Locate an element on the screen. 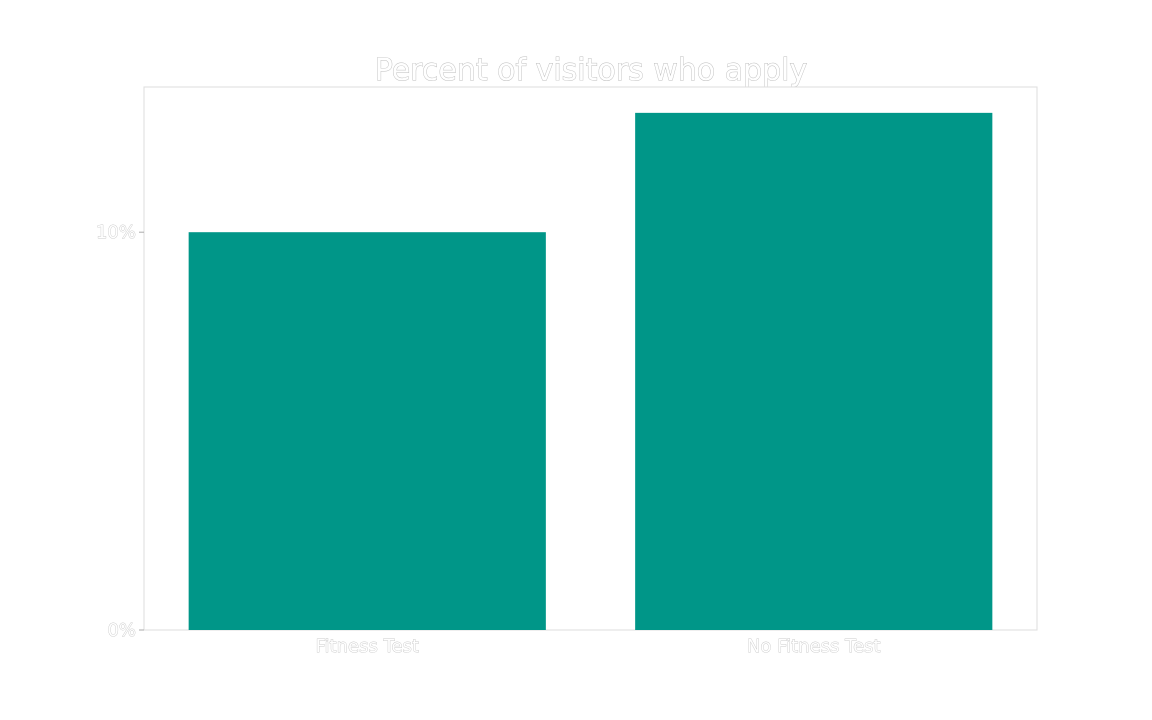  y-tick-label: 10% is located at coordinates (116, 232).